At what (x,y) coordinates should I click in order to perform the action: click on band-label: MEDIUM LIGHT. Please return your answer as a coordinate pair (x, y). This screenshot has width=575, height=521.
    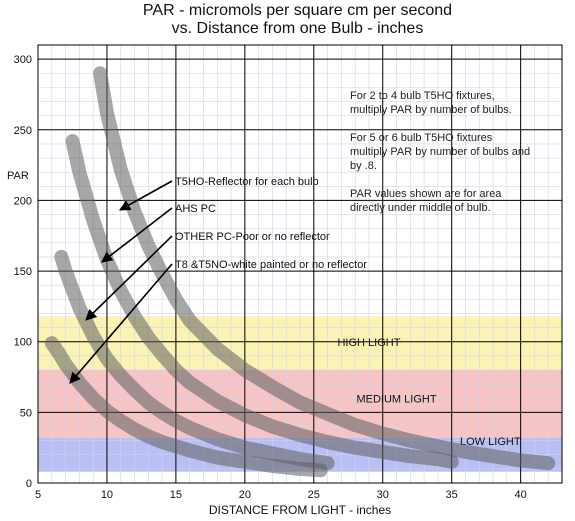
    Looking at the image, I should click on (396, 399).